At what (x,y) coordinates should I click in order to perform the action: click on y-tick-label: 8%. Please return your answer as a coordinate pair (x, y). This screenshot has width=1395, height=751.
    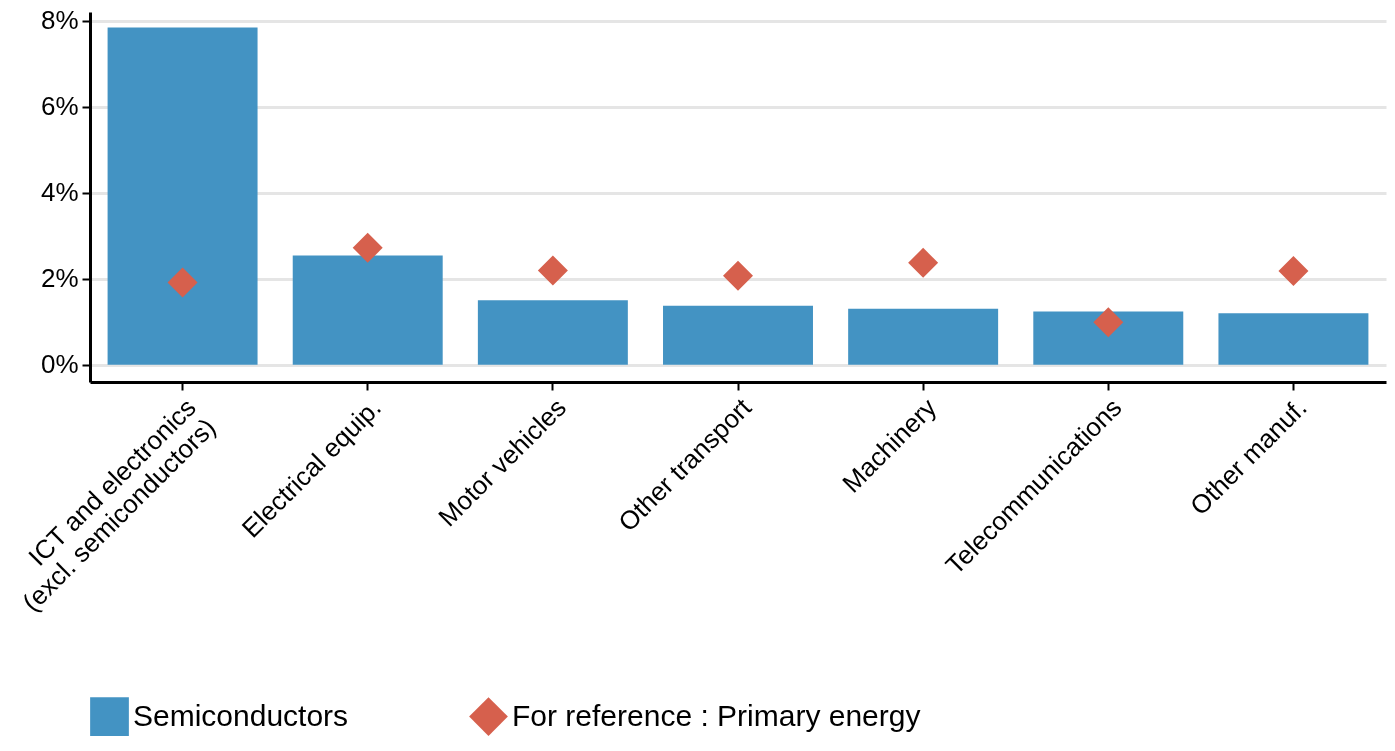
    Looking at the image, I should click on (59, 20).